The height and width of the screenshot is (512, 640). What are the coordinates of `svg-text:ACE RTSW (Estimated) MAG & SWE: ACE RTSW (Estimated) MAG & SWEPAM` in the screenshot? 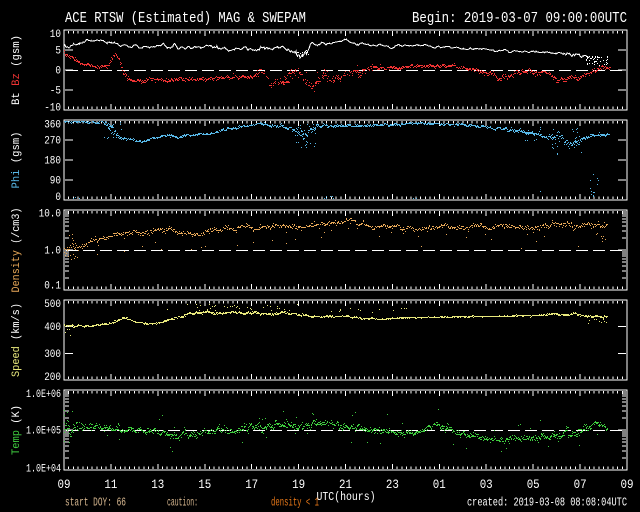 It's located at (185, 18).